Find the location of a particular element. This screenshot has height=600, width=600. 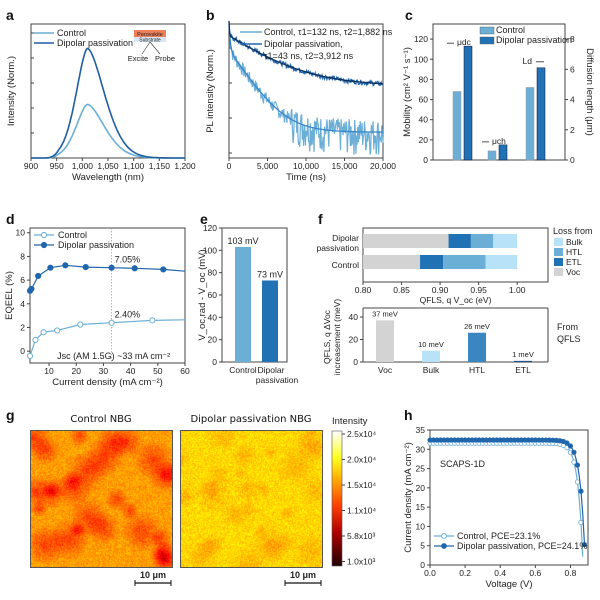

y-tick-label: 80 is located at coordinates (213, 273).